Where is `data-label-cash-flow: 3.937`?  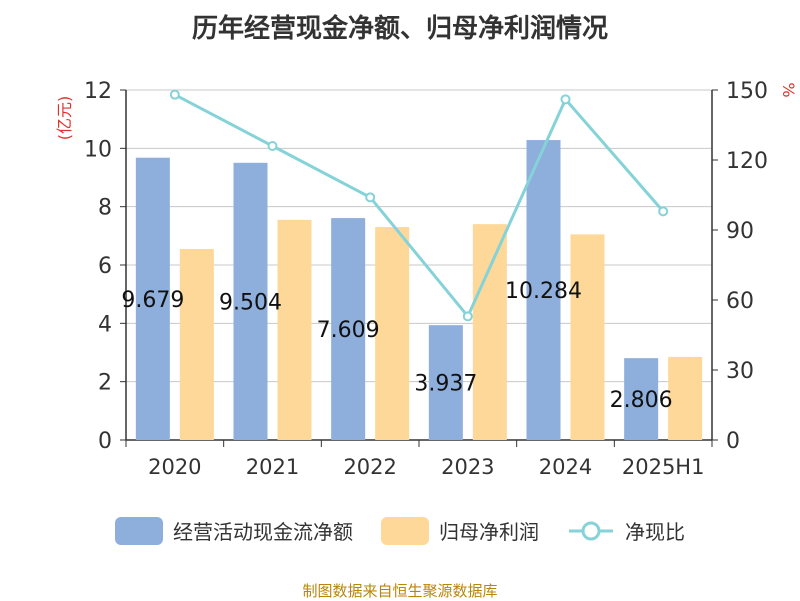 data-label-cash-flow: 3.937 is located at coordinates (445, 384).